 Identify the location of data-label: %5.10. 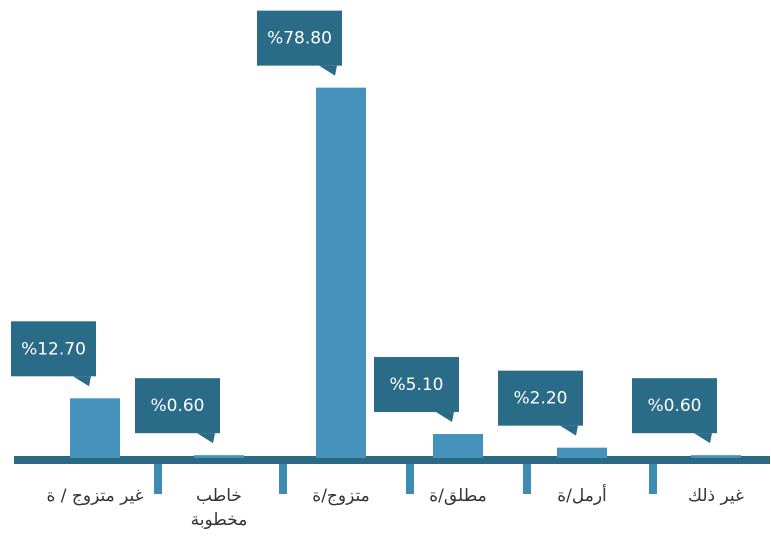
(416, 385).